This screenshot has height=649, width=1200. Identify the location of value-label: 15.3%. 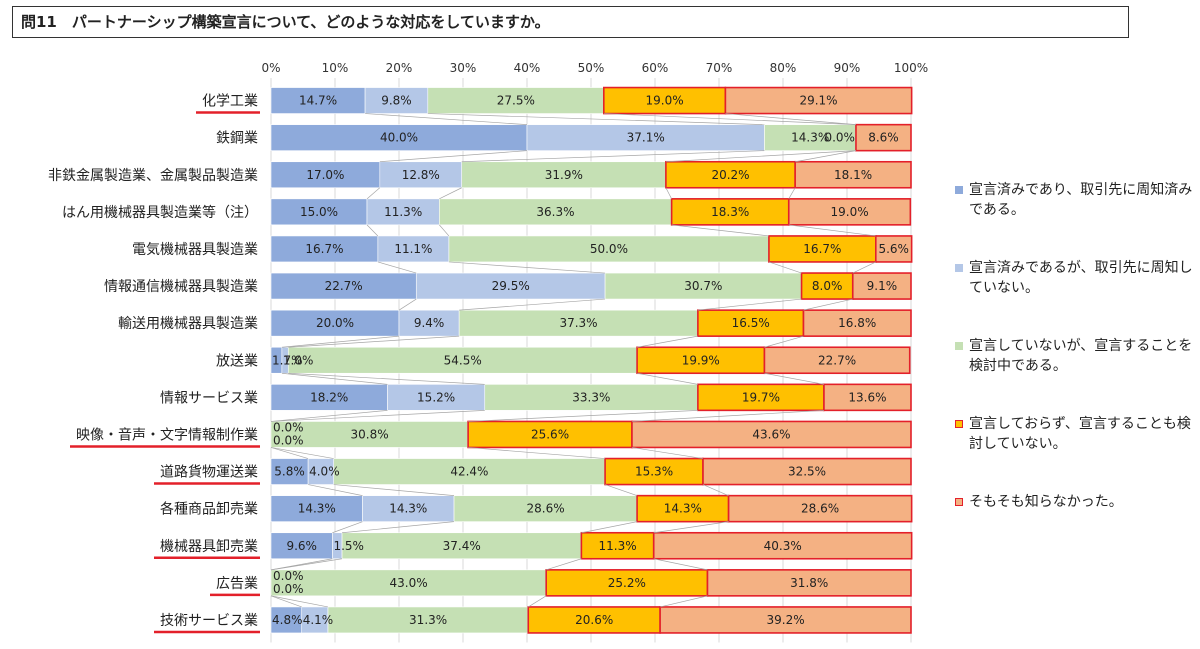
(654, 472).